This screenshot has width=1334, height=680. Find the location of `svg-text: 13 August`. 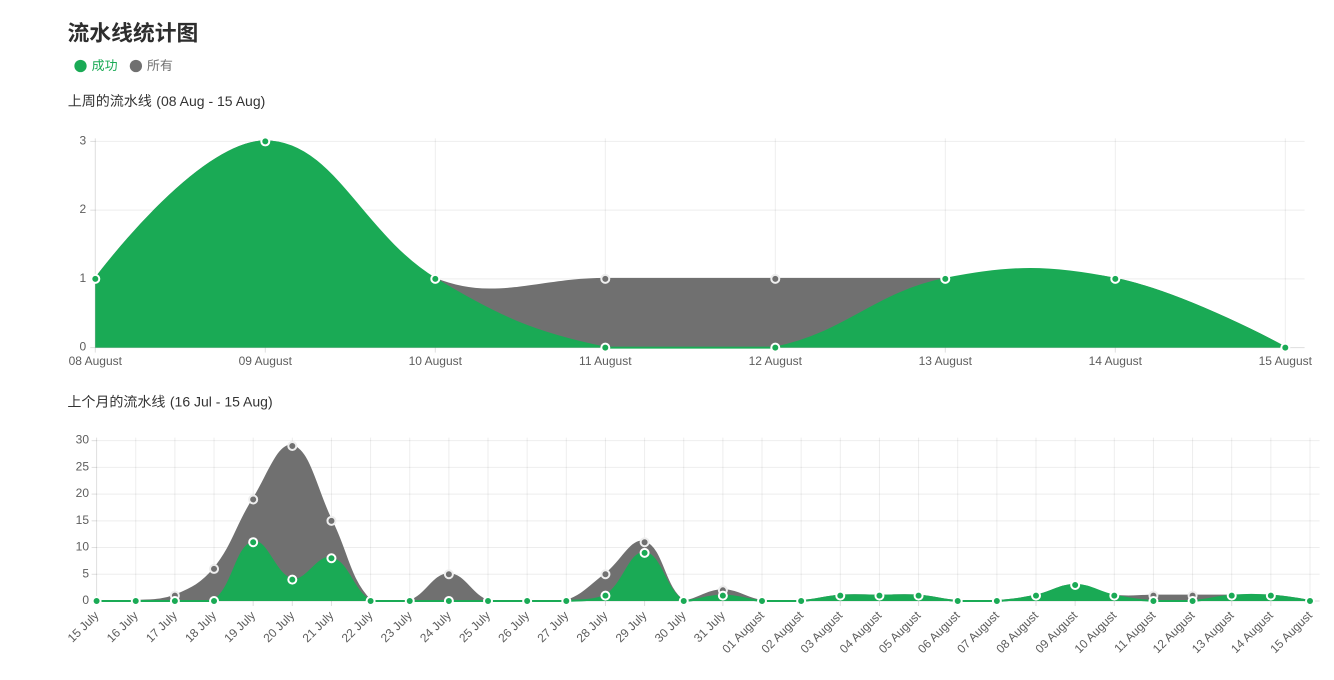

svg-text: 13 August is located at coordinates (946, 361).